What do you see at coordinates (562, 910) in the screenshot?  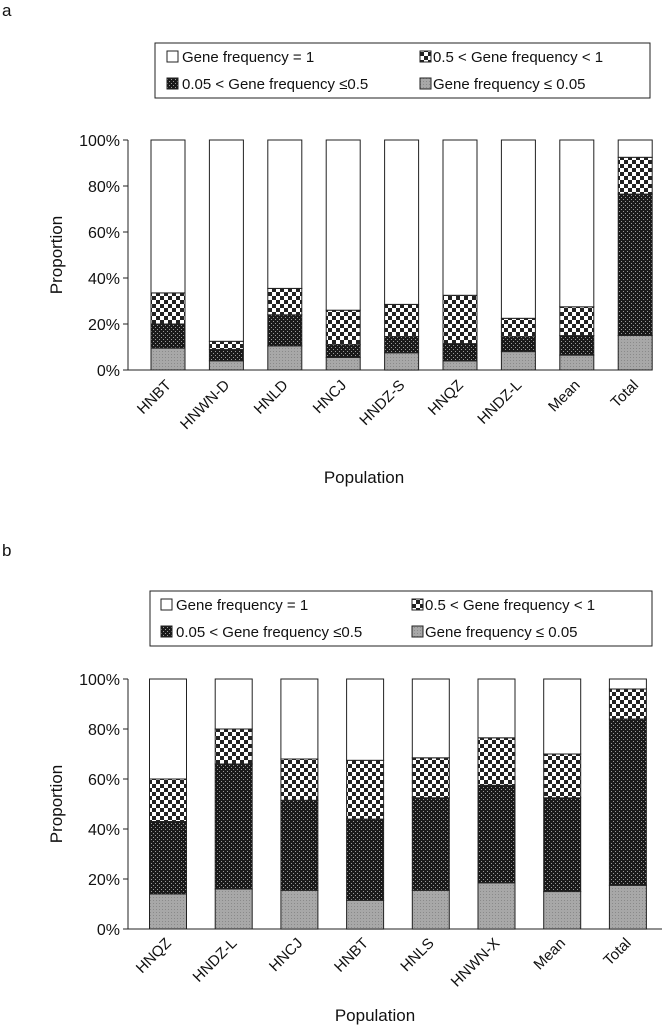 I see `bar-b-mean-gray` at bounding box center [562, 910].